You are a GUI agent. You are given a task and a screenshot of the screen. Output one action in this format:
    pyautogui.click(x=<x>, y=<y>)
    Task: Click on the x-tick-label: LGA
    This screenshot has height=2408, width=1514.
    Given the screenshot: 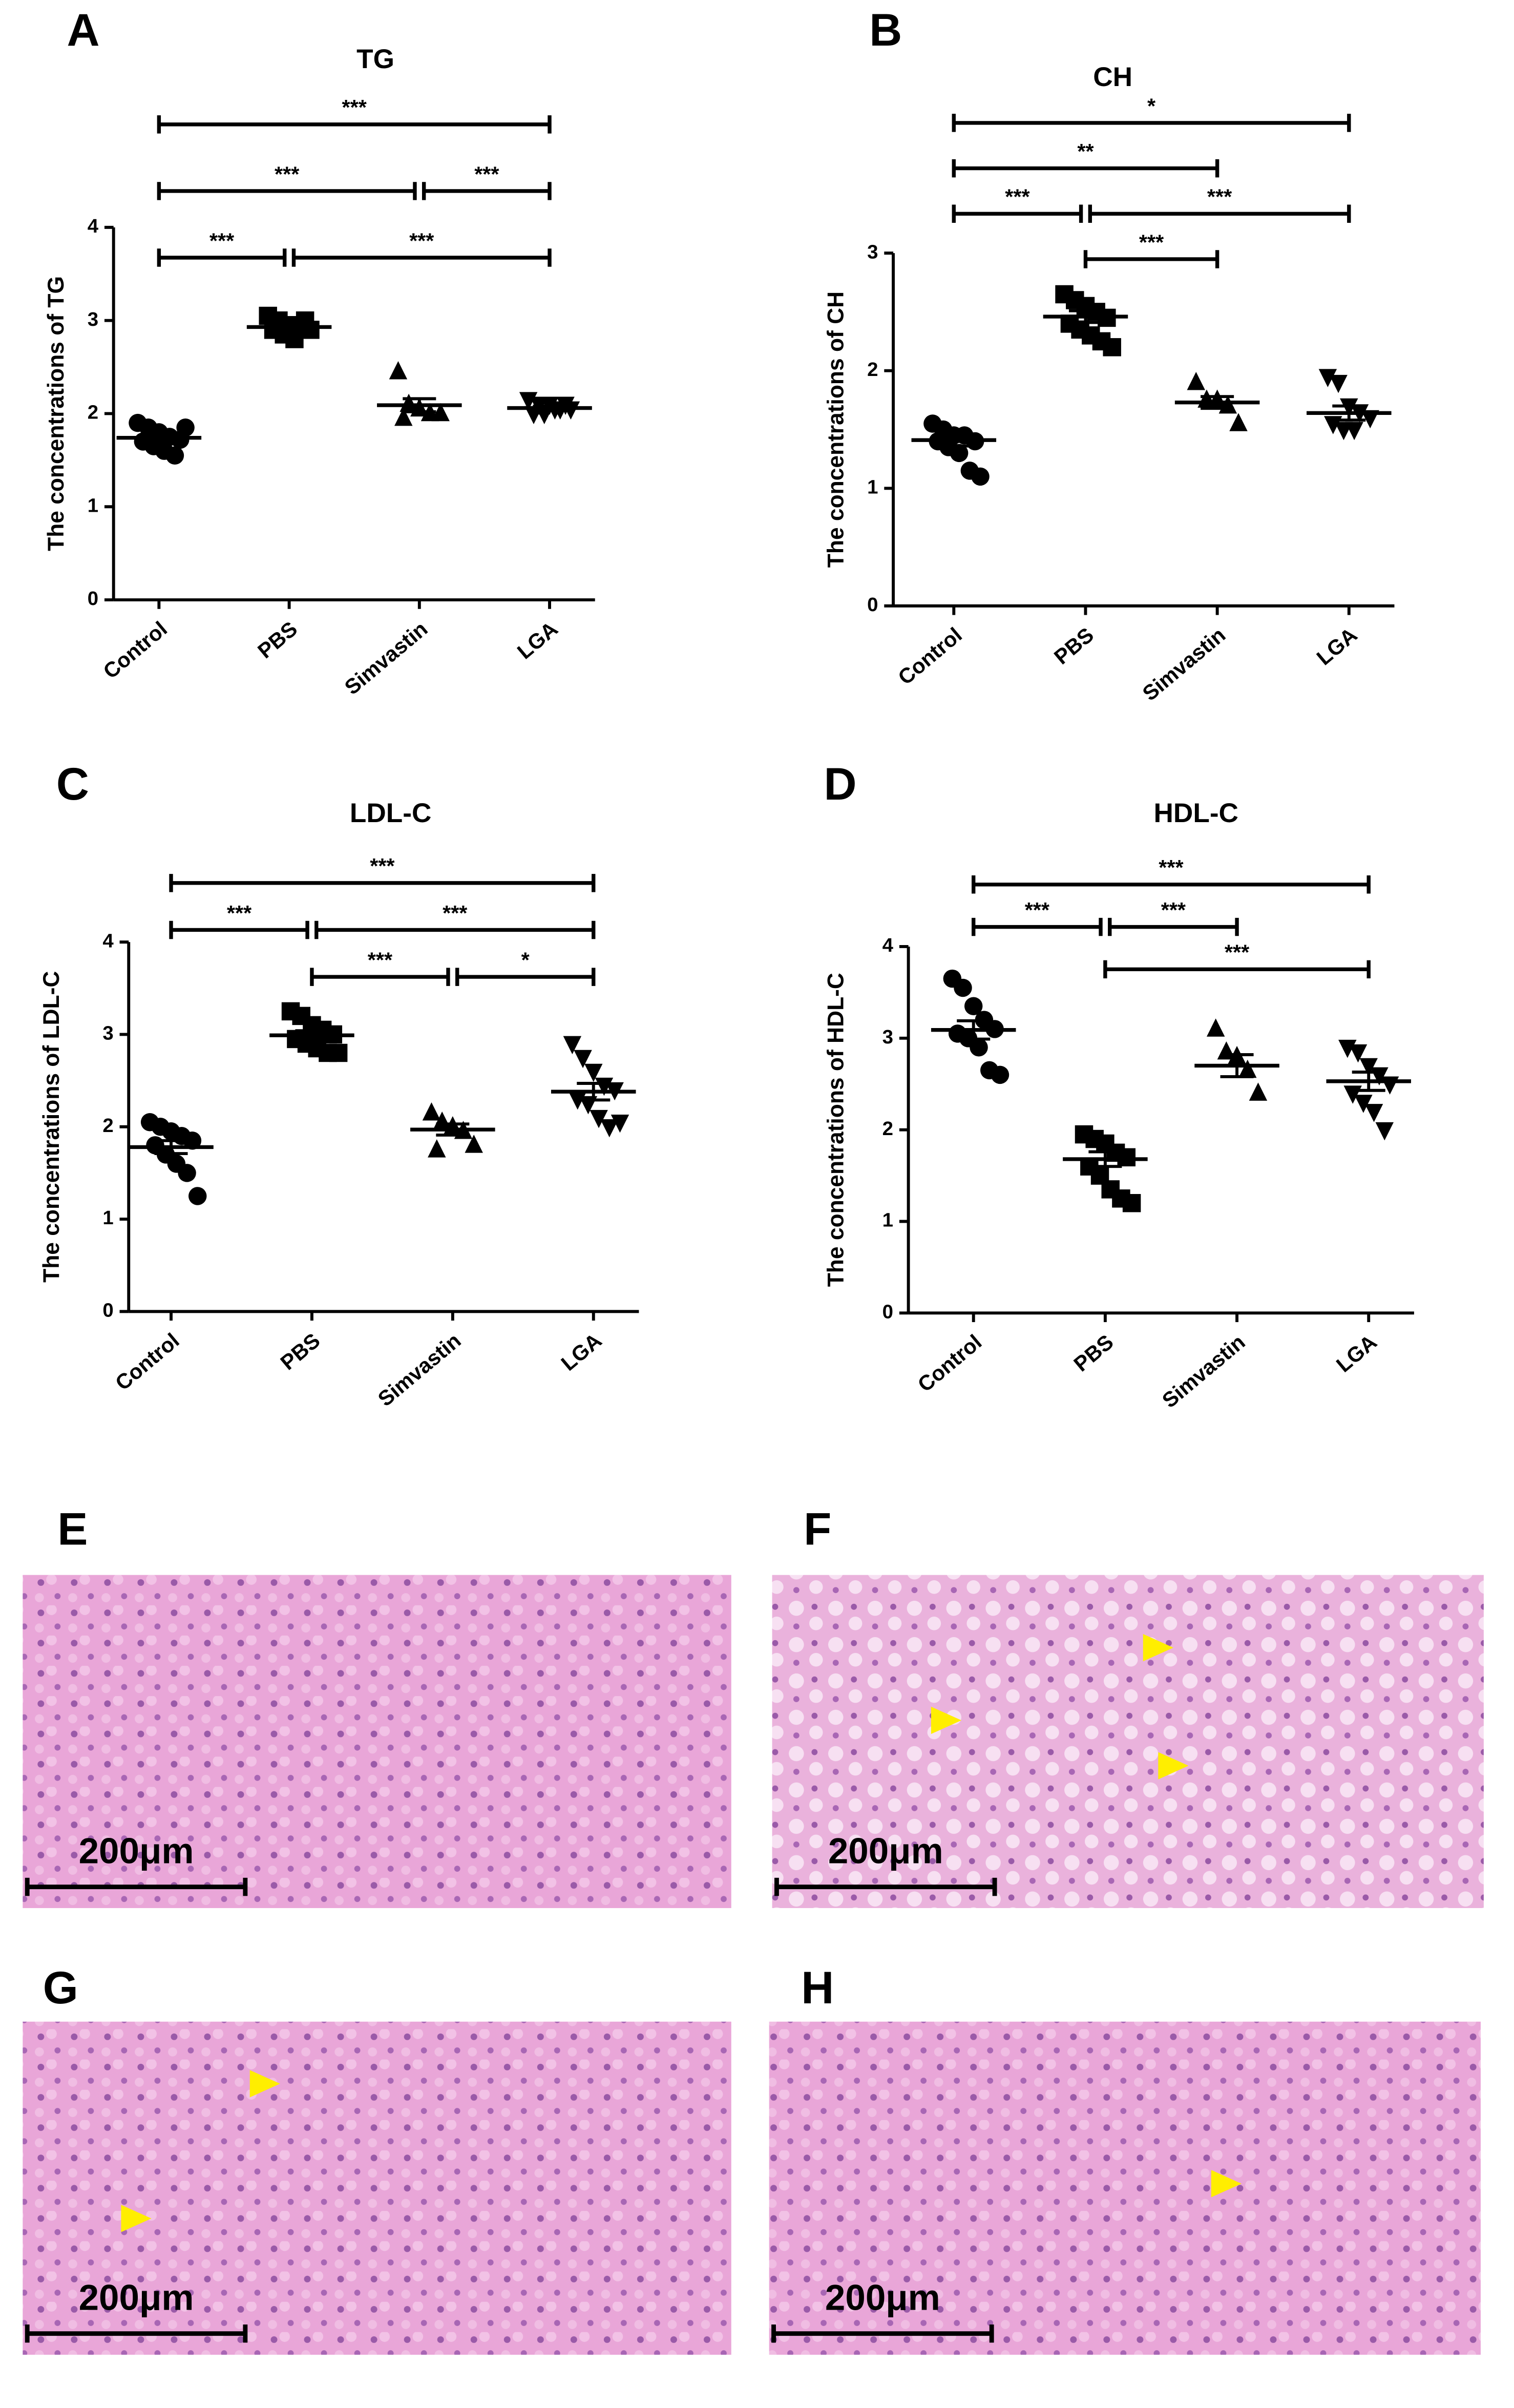 What is the action you would take?
    pyautogui.click(x=1357, y=1353)
    